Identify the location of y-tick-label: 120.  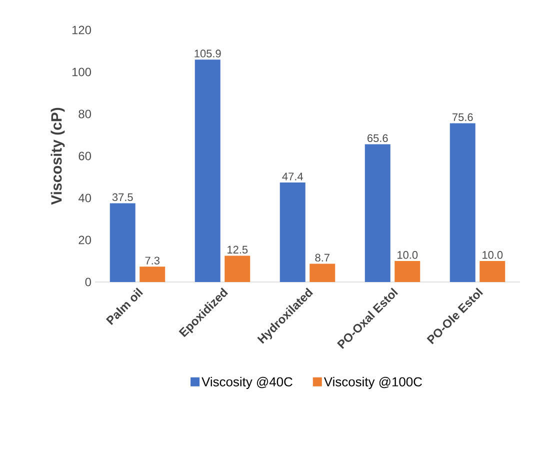
(82, 30).